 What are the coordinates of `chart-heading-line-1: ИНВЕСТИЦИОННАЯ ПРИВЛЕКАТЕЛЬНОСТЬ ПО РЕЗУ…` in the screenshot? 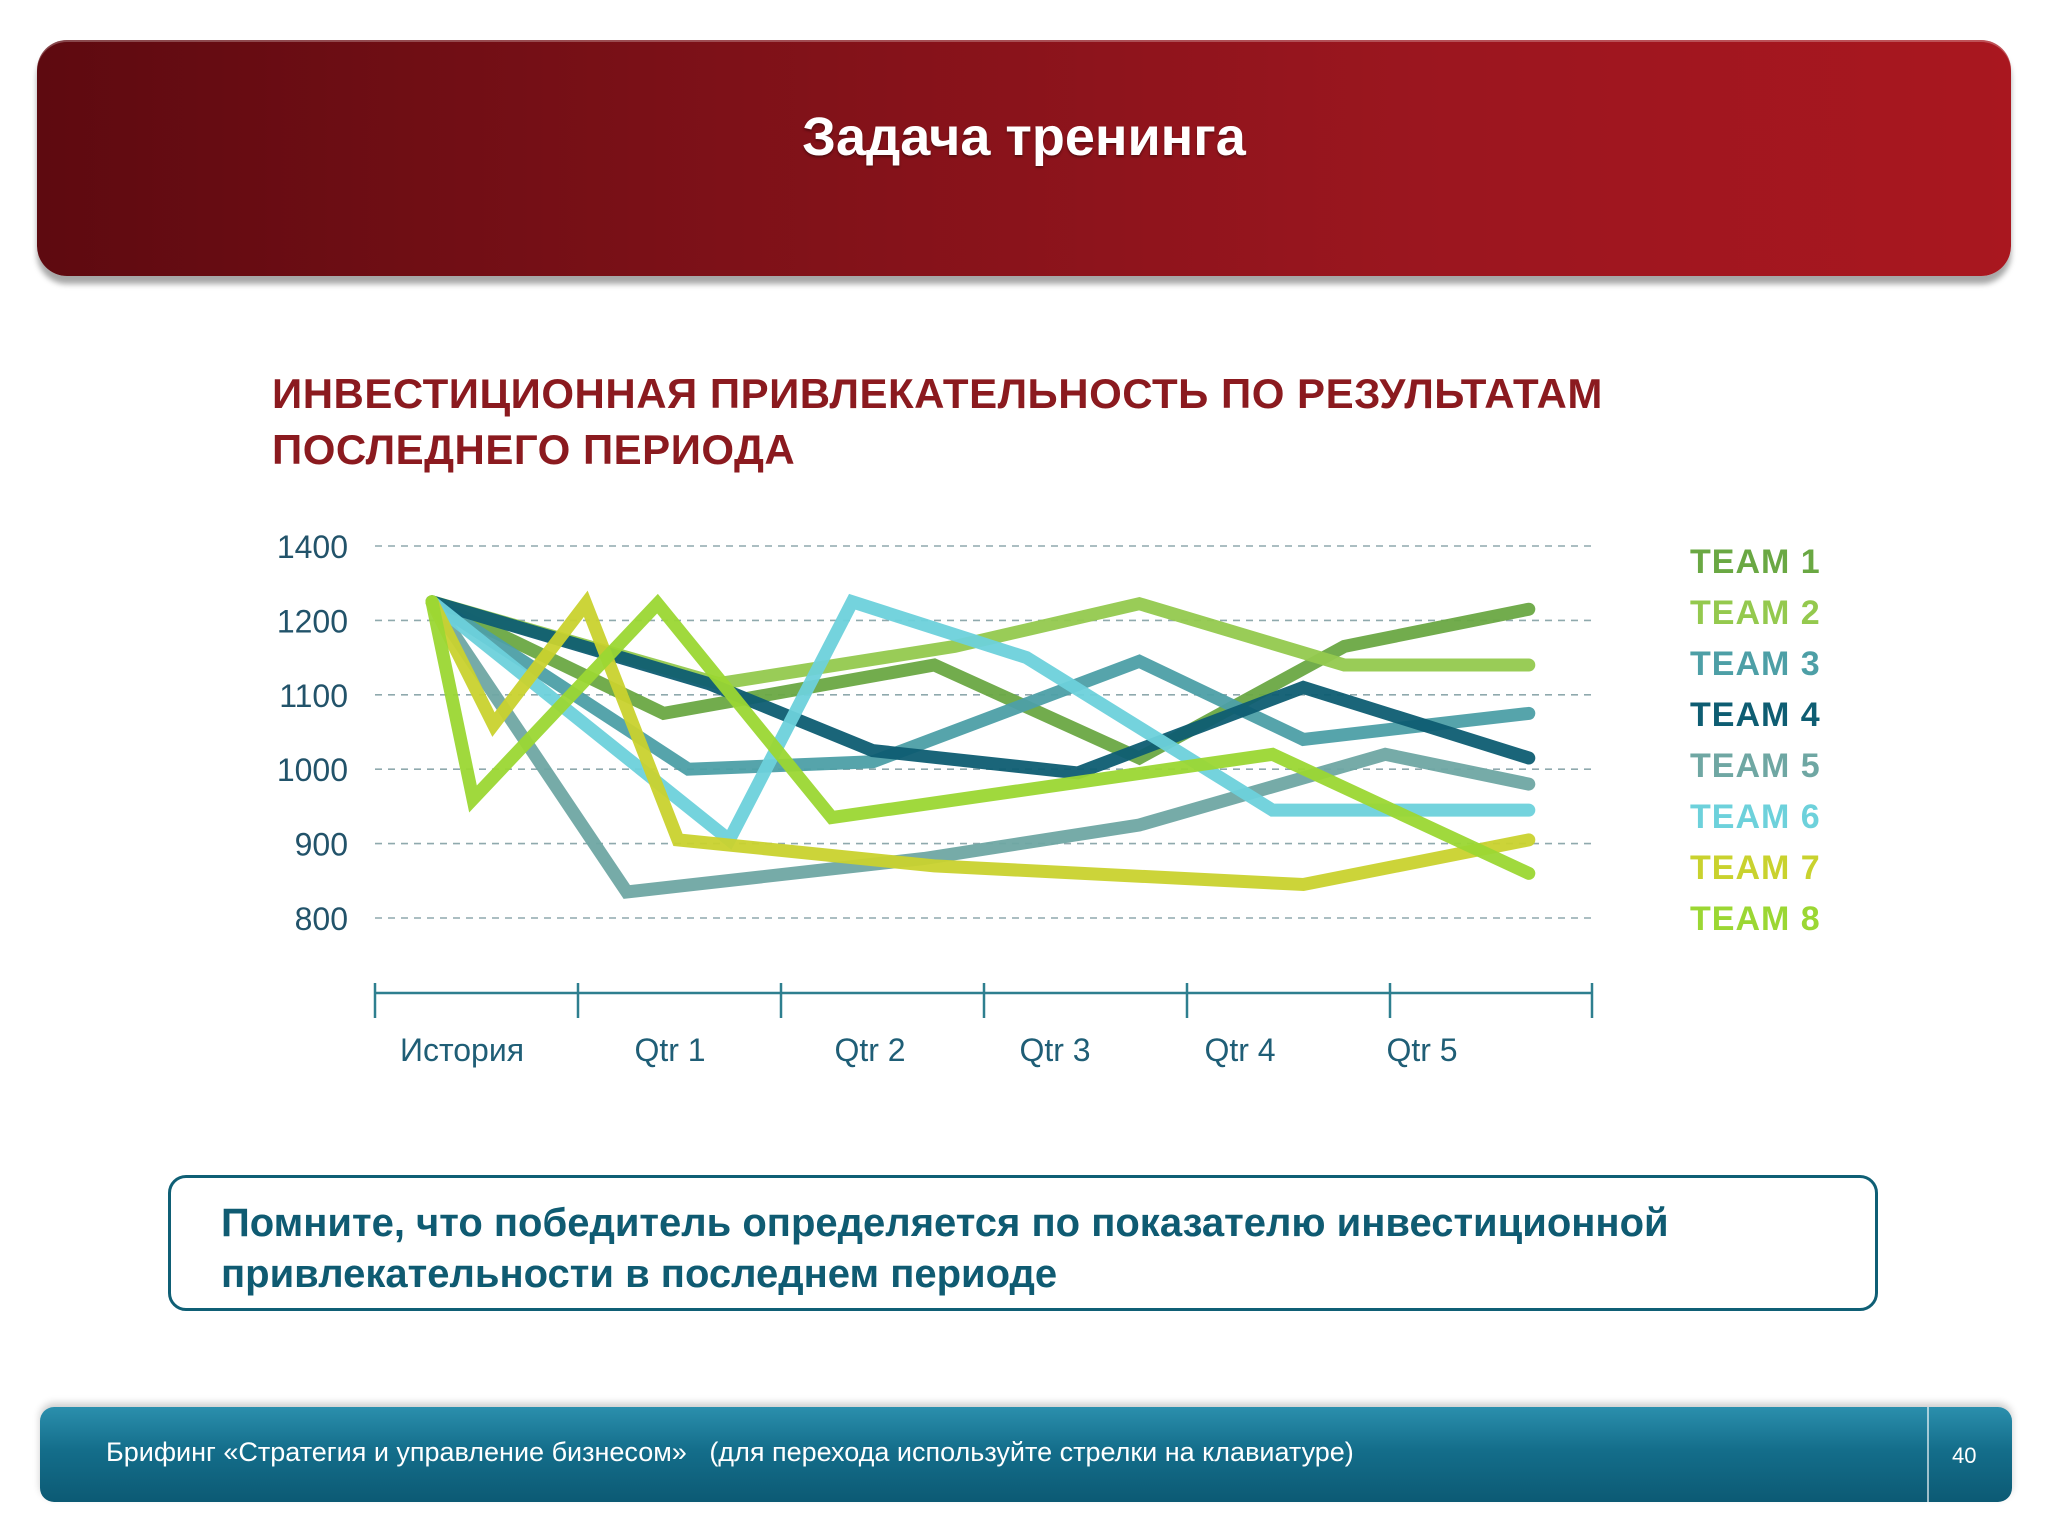 It's located at (937, 393).